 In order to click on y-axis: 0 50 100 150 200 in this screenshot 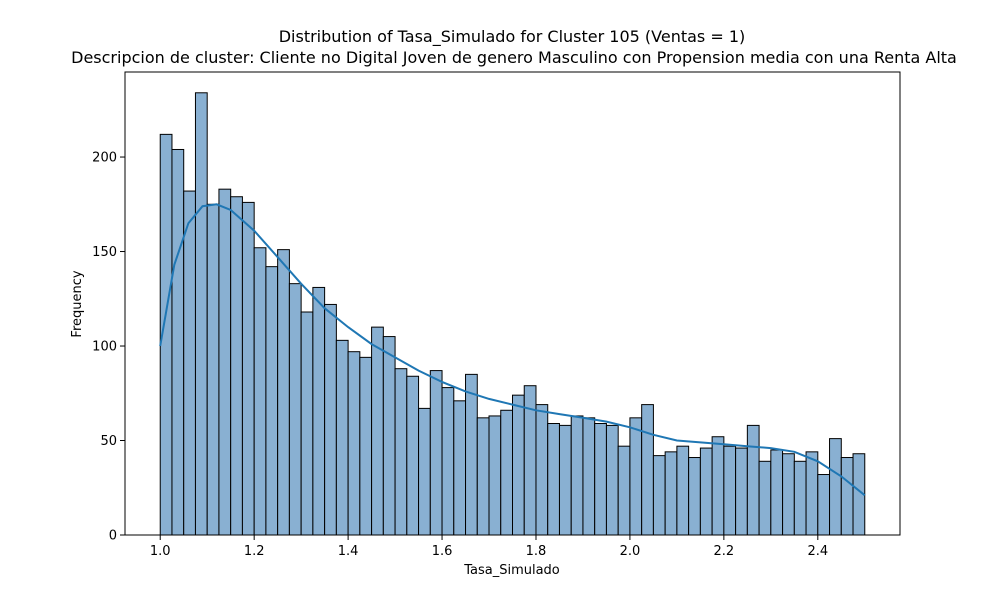, I will do `click(108, 347)`.